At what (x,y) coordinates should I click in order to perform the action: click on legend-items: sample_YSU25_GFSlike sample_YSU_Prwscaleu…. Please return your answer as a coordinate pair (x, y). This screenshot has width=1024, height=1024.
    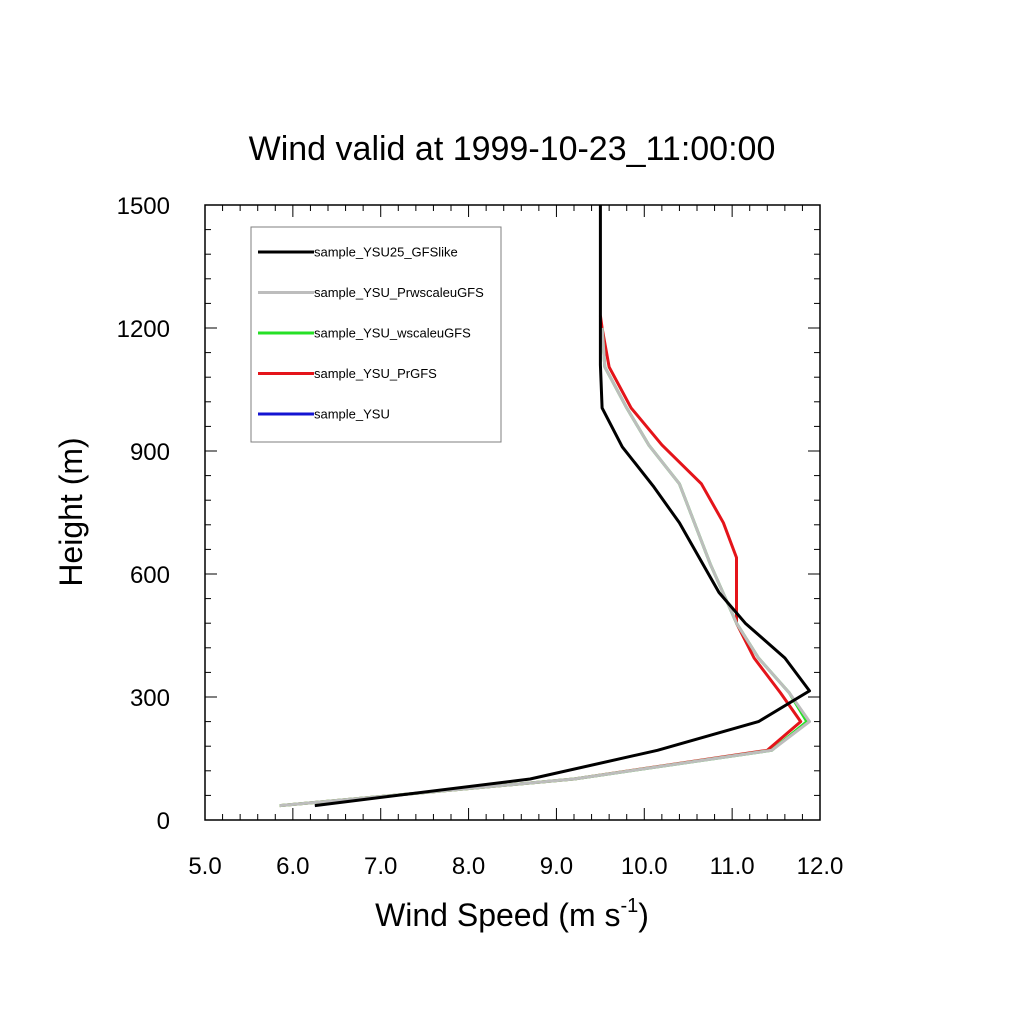
    Looking at the image, I should click on (371, 333).